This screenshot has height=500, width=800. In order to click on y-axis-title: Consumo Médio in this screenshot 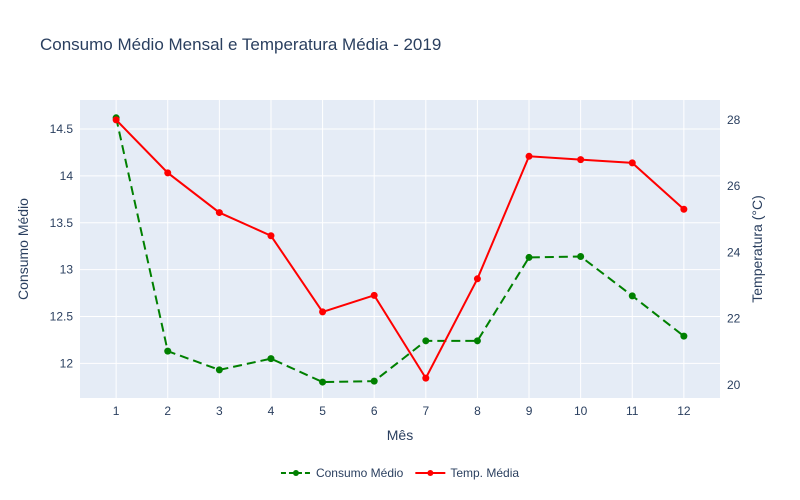, I will do `click(23, 249)`.